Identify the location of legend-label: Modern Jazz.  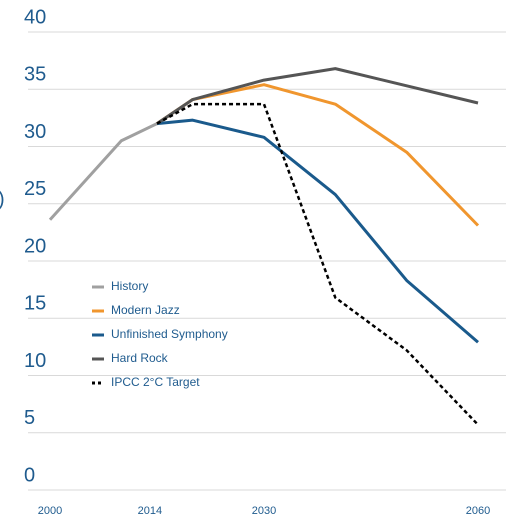
(145, 310).